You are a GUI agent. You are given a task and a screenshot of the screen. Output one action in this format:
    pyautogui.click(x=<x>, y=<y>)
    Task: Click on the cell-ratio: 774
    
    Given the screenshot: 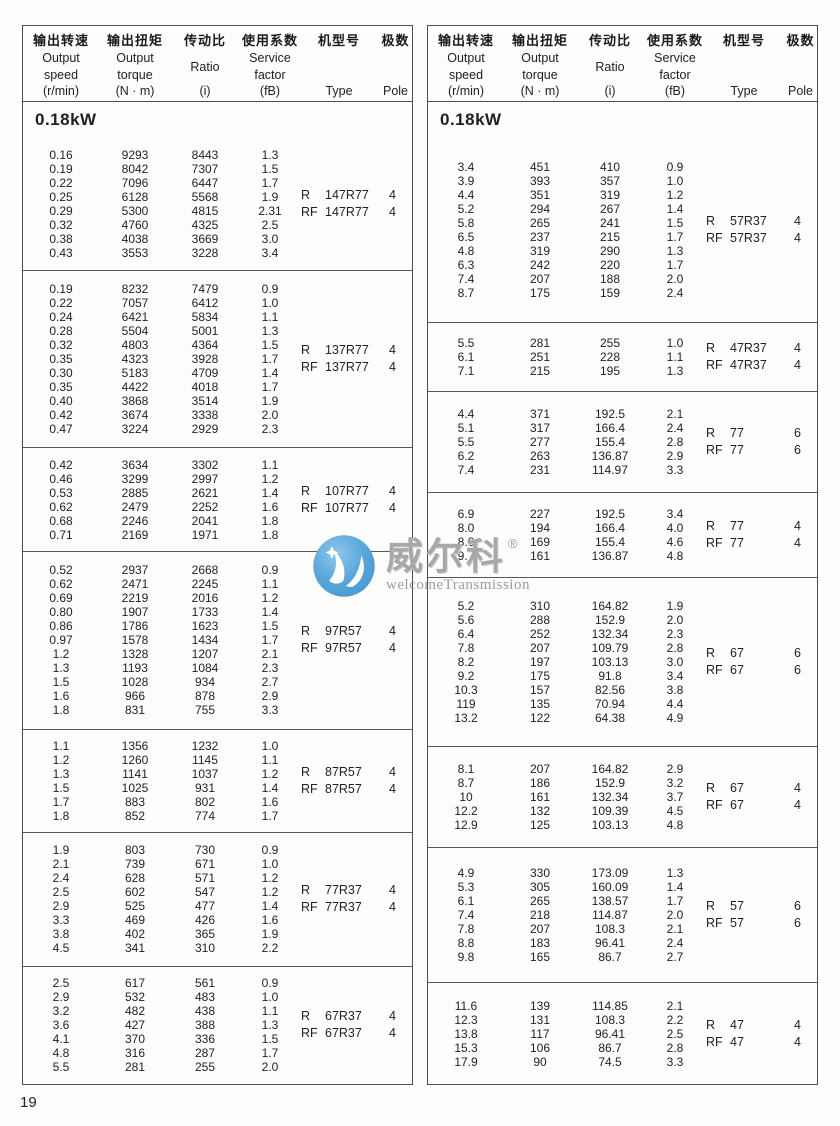 What is the action you would take?
    pyautogui.click(x=205, y=815)
    